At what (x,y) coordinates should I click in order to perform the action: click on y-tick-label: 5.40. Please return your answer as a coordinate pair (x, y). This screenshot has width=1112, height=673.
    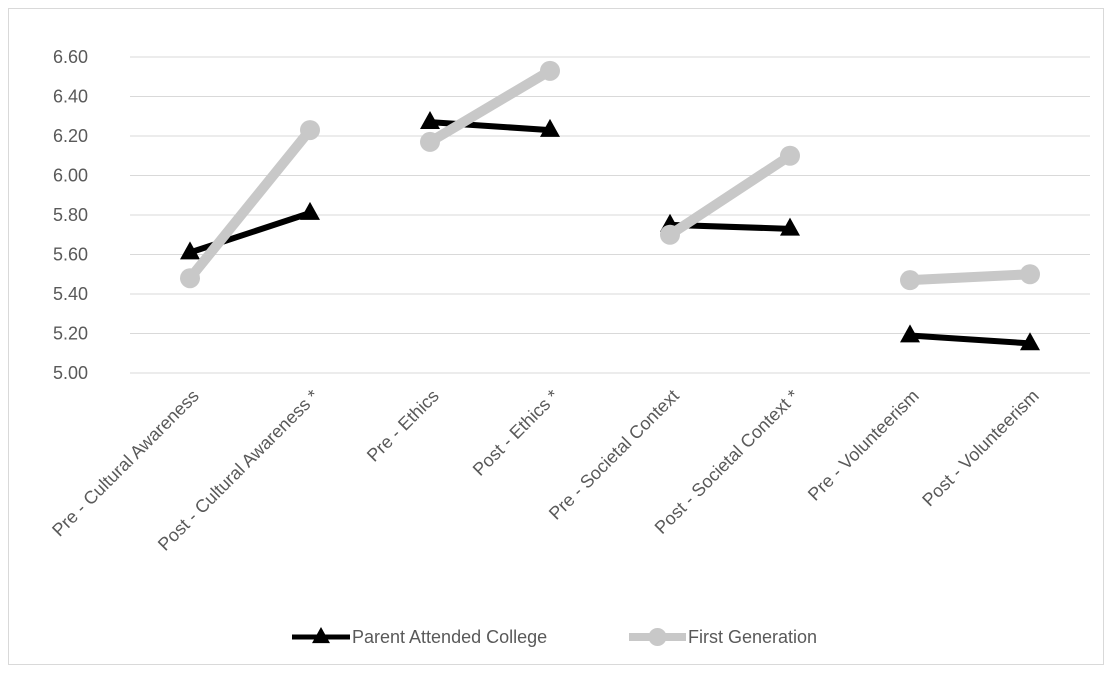
    Looking at the image, I should click on (70, 294).